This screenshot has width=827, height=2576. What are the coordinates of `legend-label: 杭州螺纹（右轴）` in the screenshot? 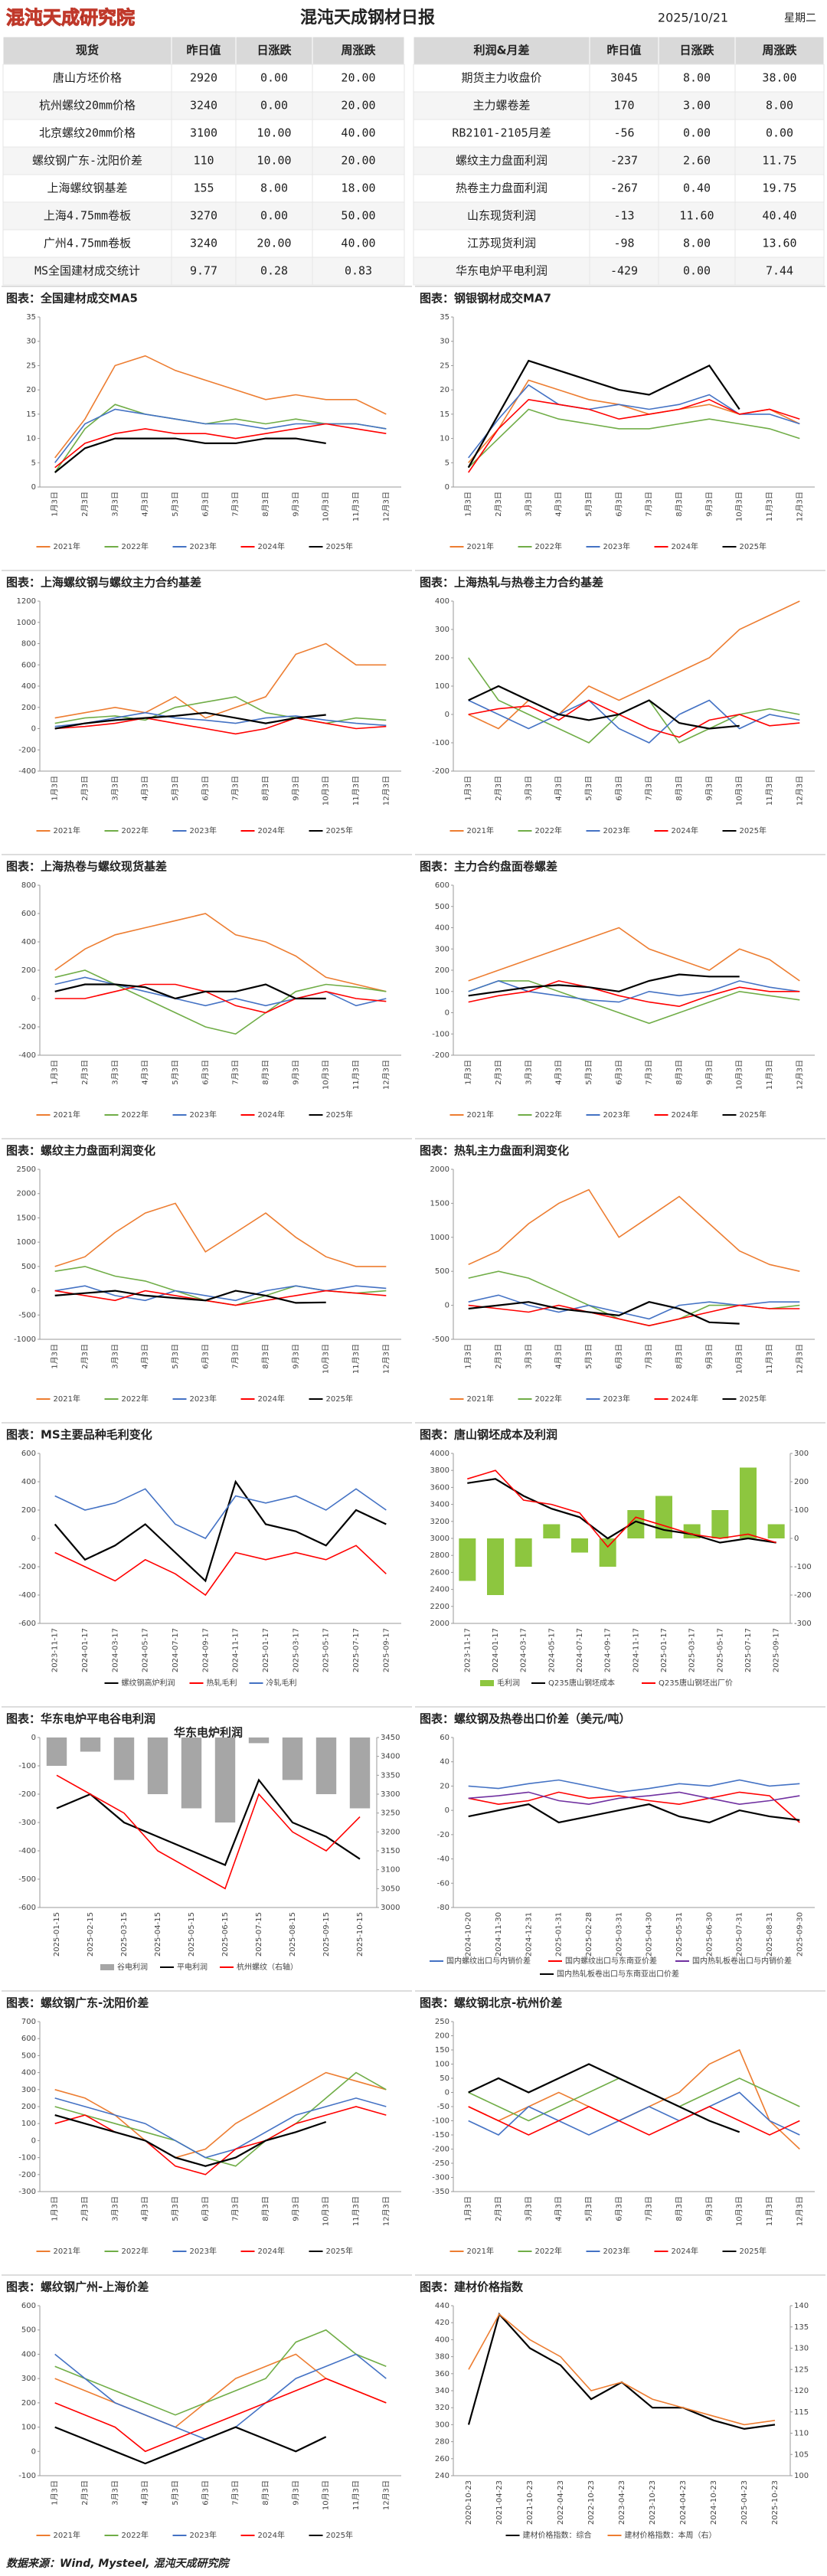 It's located at (267, 1967).